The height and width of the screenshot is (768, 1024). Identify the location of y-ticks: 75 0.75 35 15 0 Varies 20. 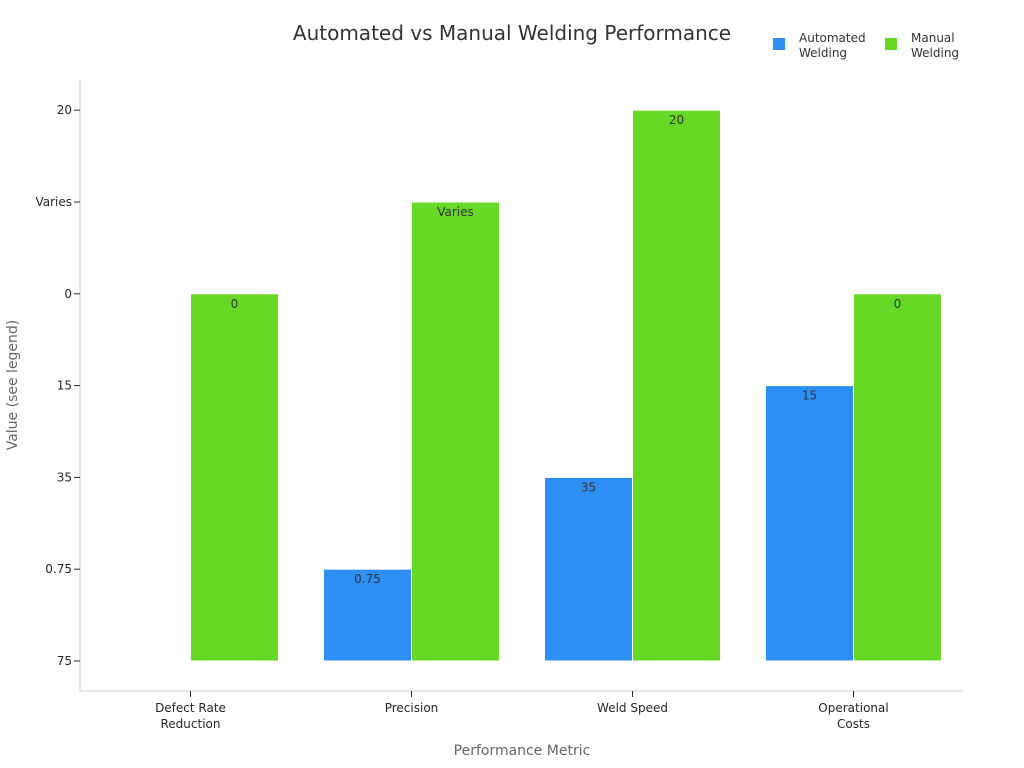
(57, 385).